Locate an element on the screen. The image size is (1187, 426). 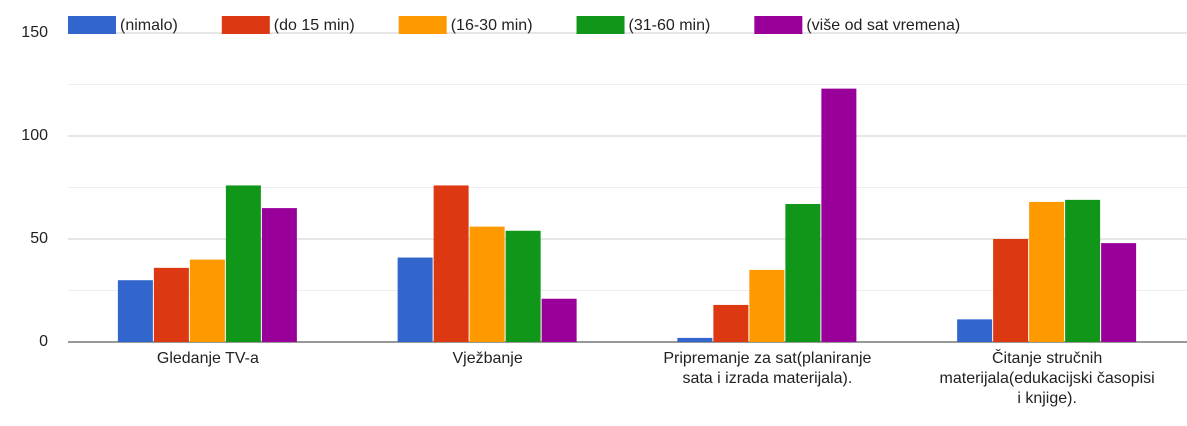
legend-label: (nimalo) is located at coordinates (149, 25).